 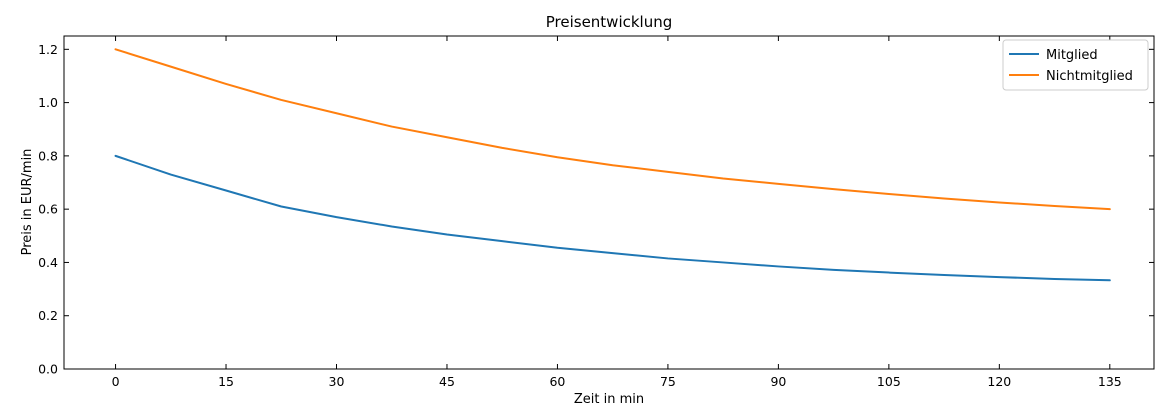 What do you see at coordinates (48, 315) in the screenshot?
I see `y-tick-label: 0.2` at bounding box center [48, 315].